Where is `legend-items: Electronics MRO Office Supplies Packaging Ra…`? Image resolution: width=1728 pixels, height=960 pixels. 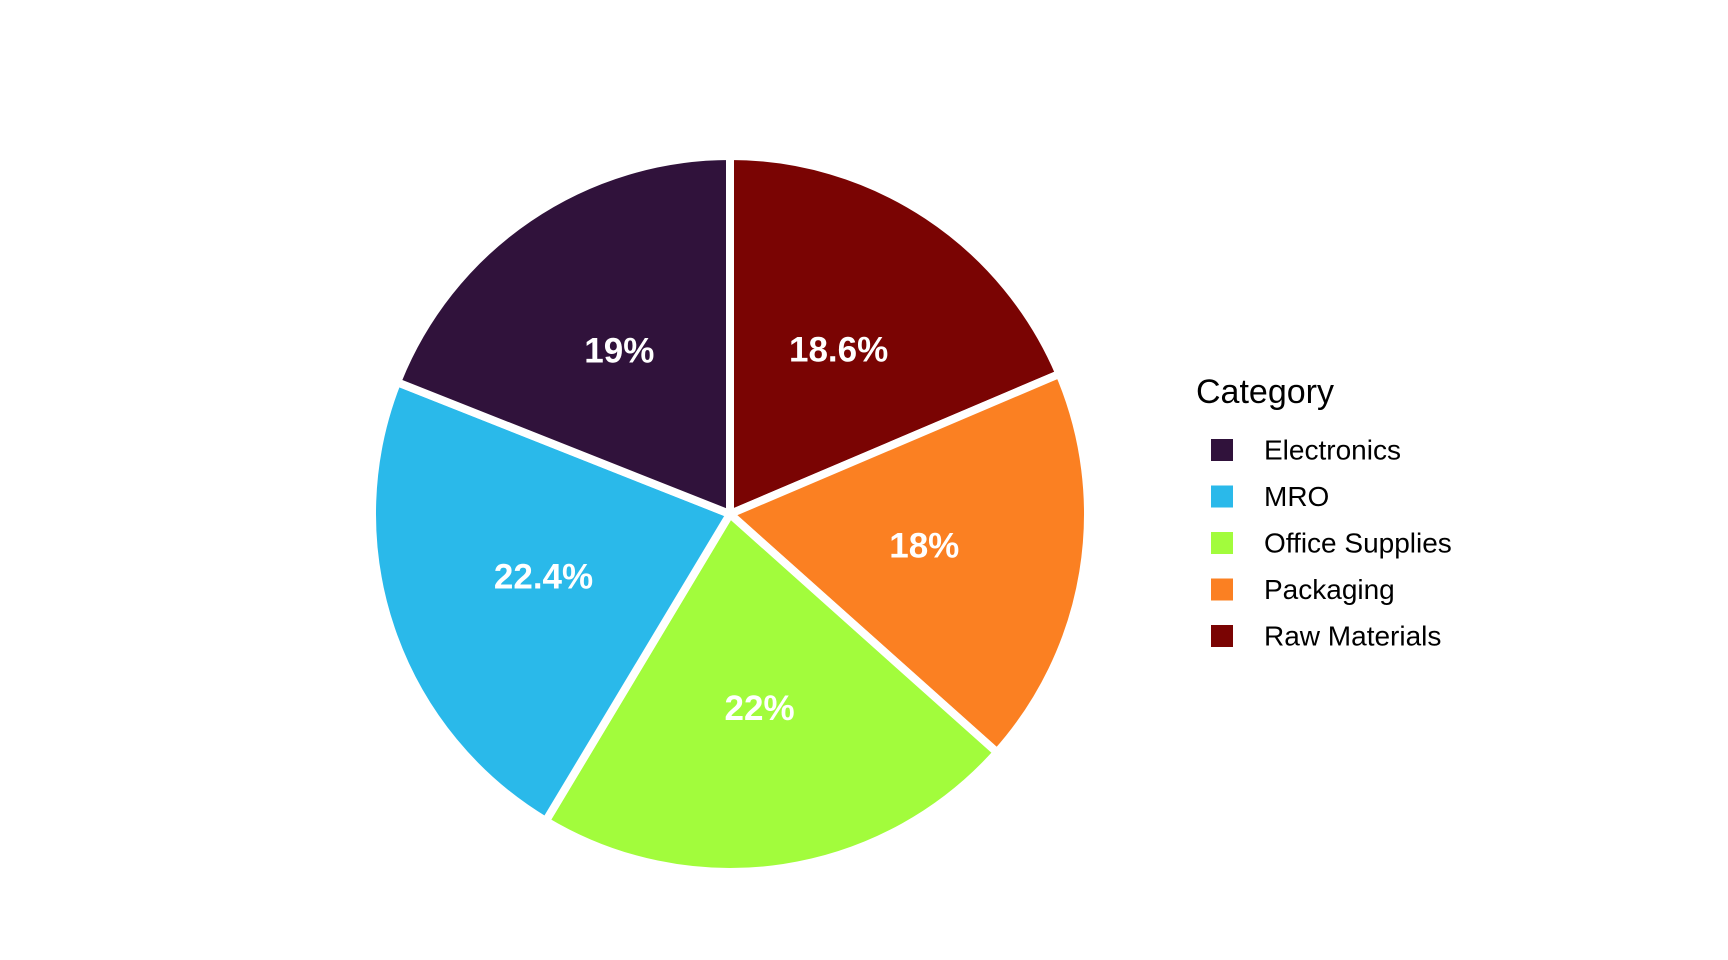
legend-items: Electronics MRO Office Supplies Packaging Ra… is located at coordinates (1331, 543).